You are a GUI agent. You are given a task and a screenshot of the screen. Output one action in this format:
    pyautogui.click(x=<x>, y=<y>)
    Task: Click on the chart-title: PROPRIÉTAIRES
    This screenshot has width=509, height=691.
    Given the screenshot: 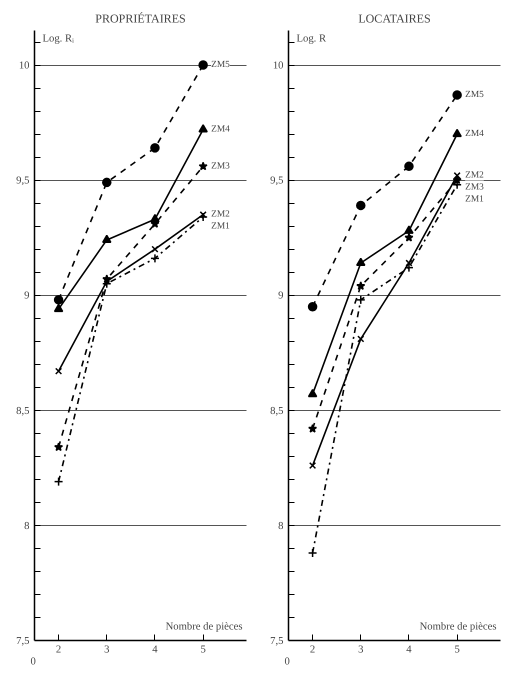 What is the action you would take?
    pyautogui.click(x=140, y=19)
    